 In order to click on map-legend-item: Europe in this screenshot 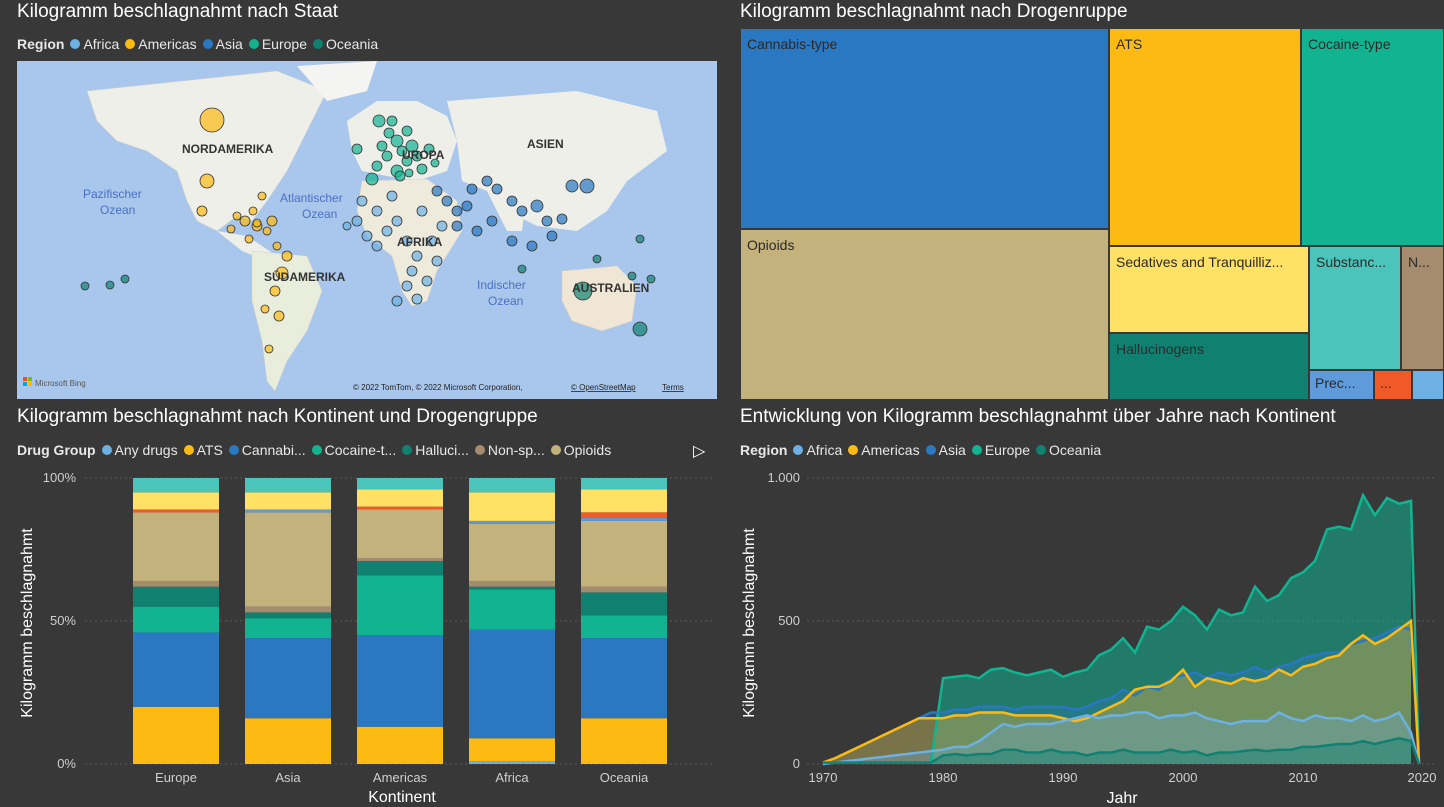, I will do `click(277, 44)`.